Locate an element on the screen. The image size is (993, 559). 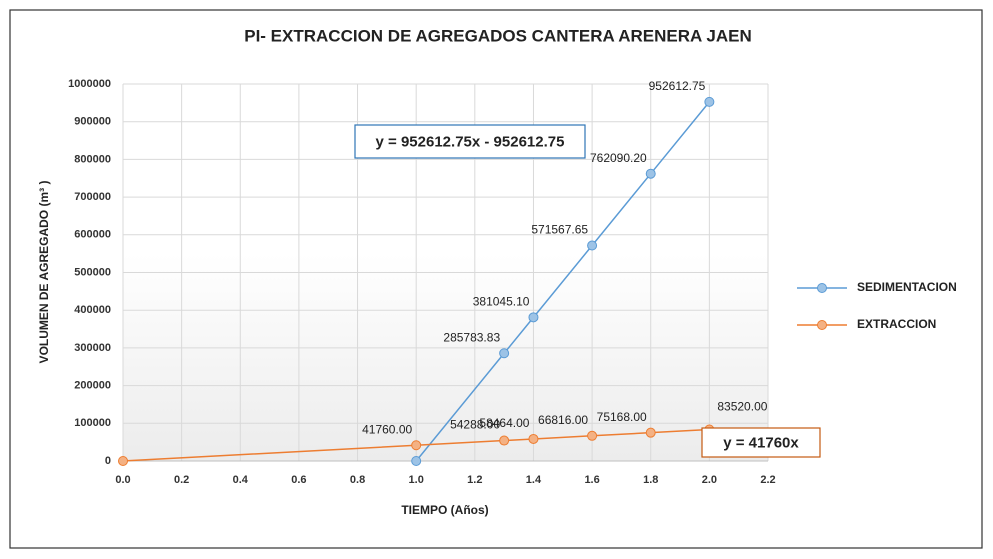
y-tick-label: 300000 is located at coordinates (92, 348).